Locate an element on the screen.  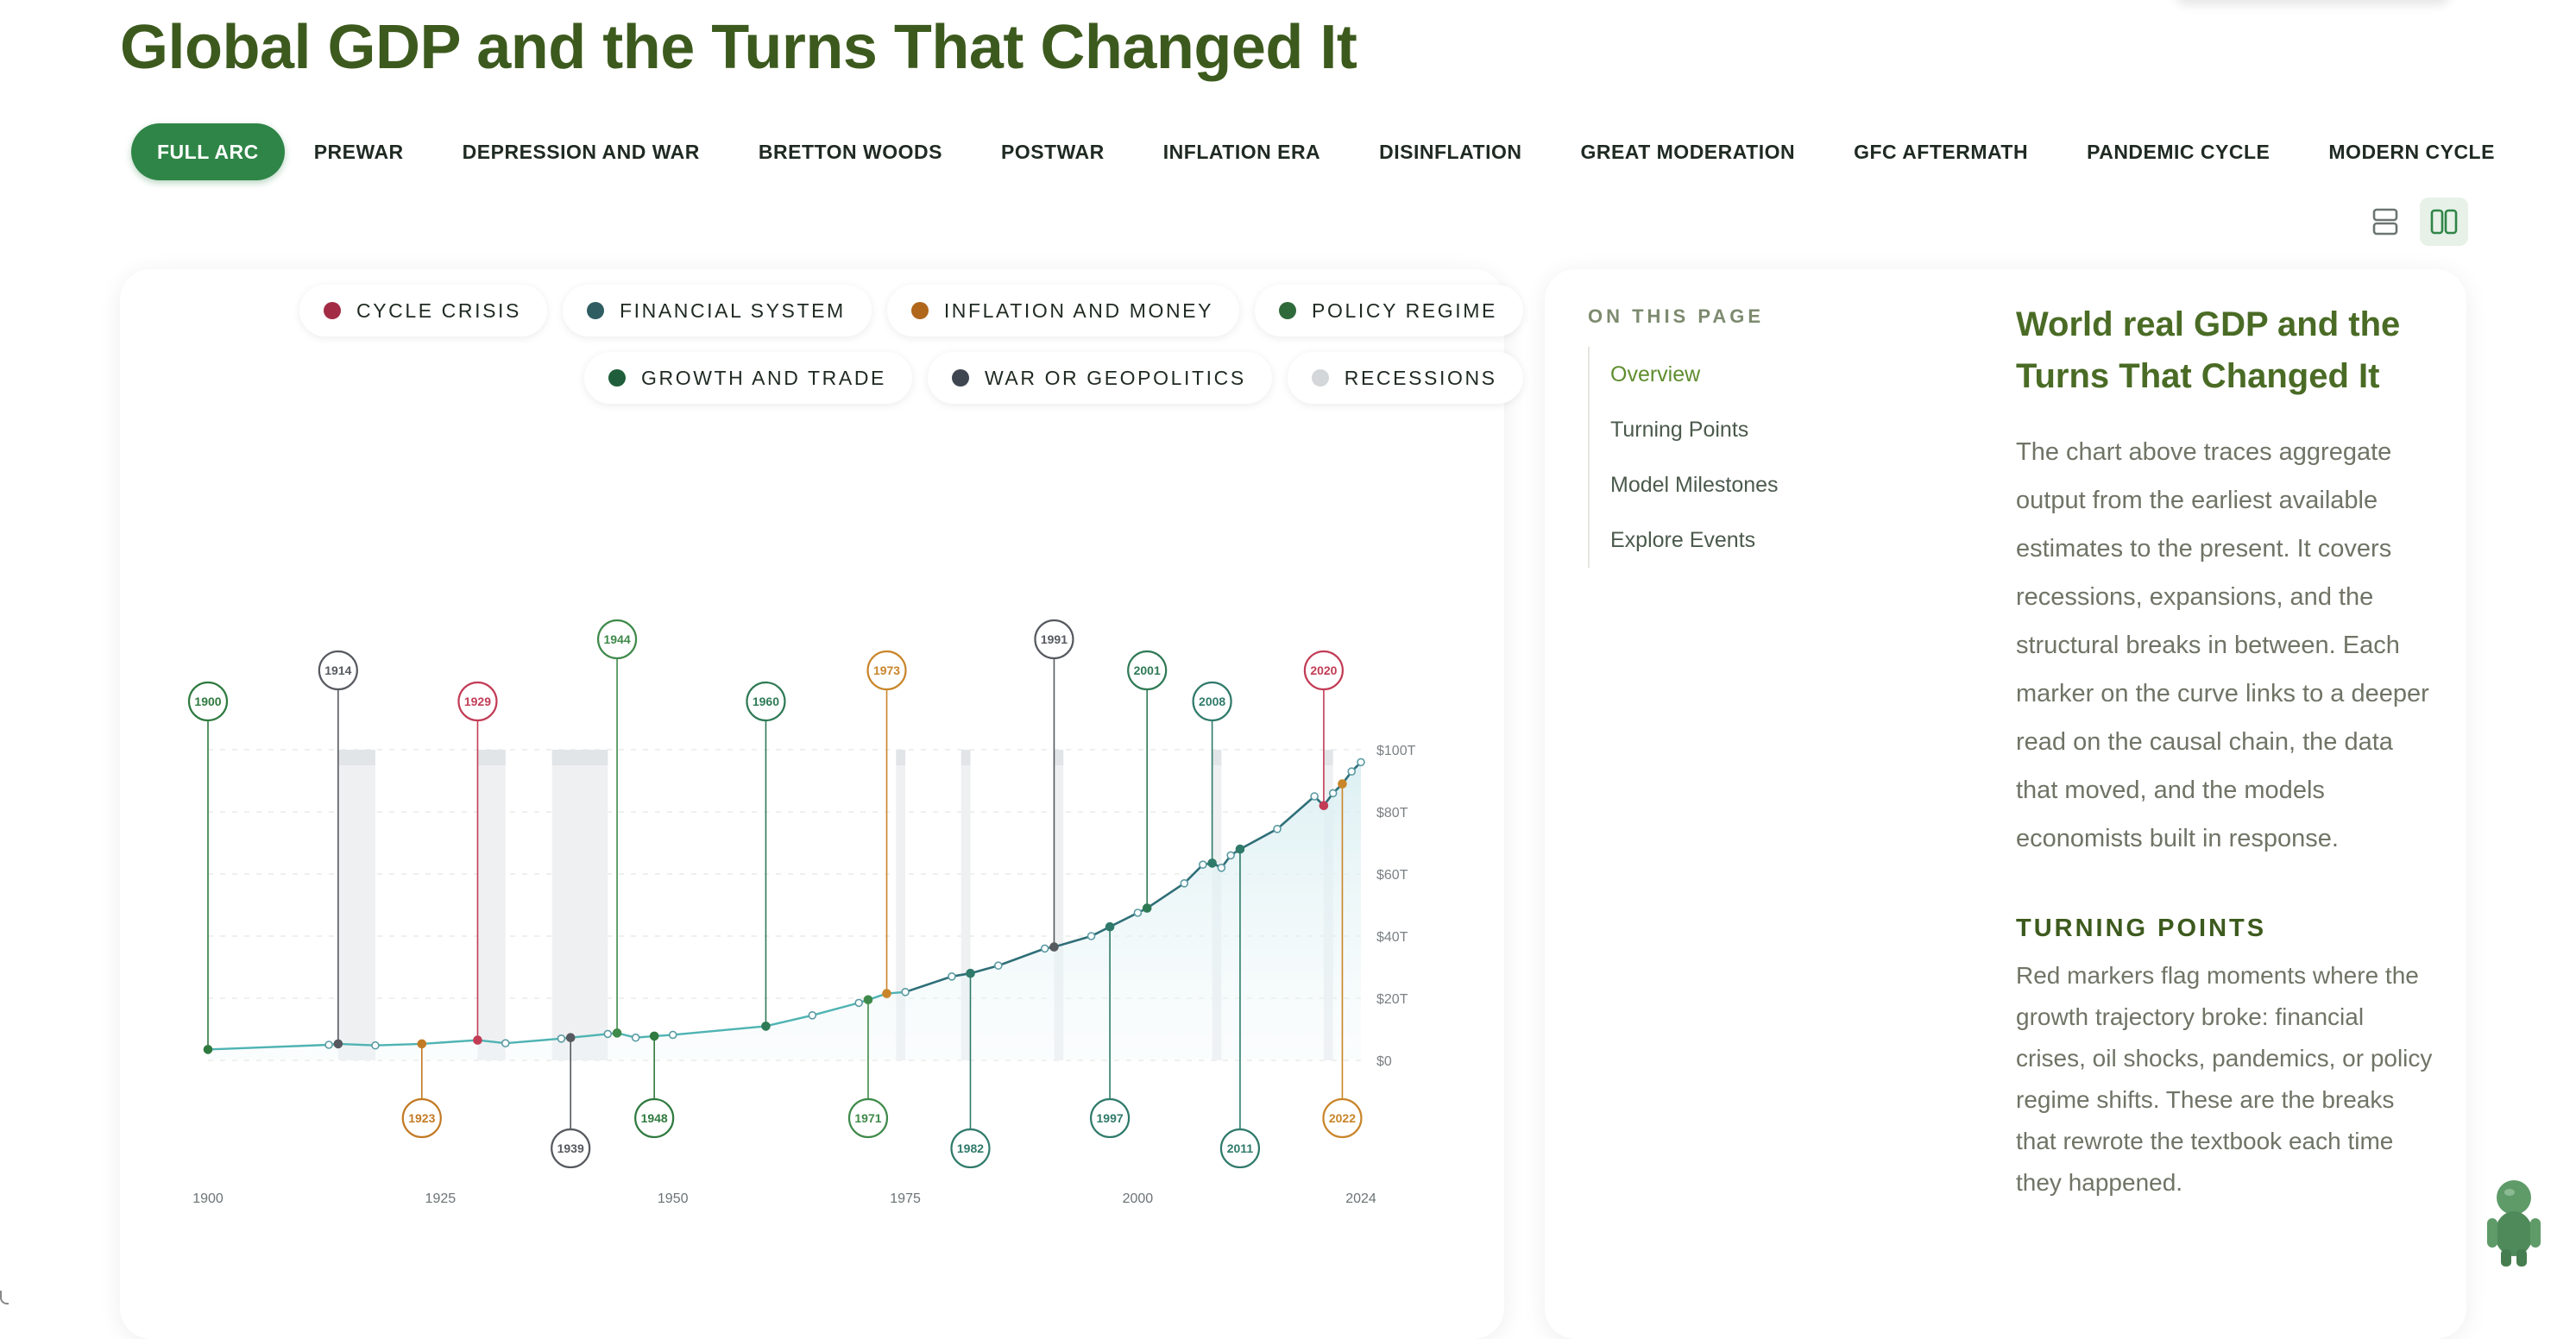
tab-postwar: POSTWAR is located at coordinates (1052, 152).